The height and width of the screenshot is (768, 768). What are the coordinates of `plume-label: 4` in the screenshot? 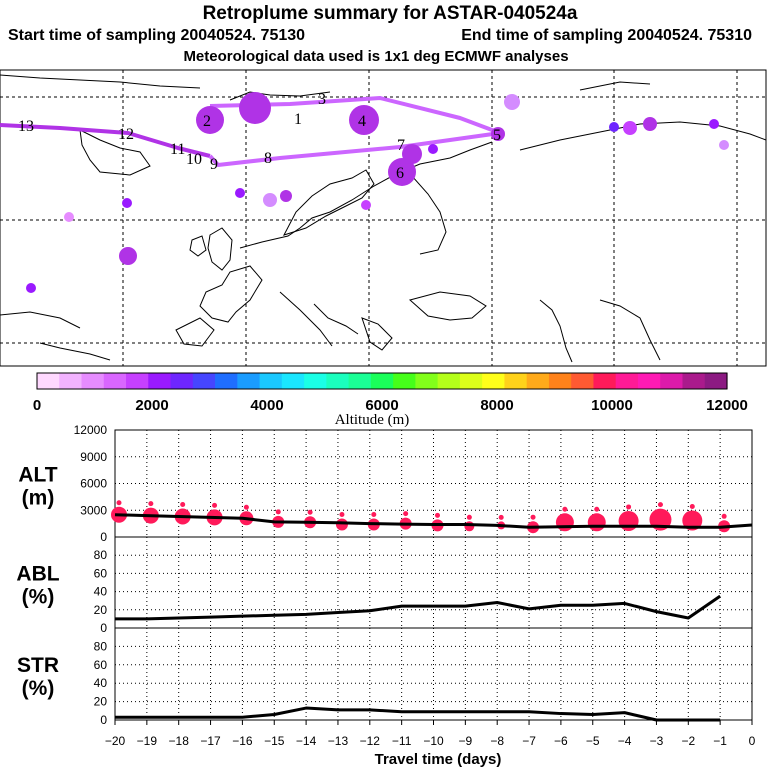 It's located at (362, 121).